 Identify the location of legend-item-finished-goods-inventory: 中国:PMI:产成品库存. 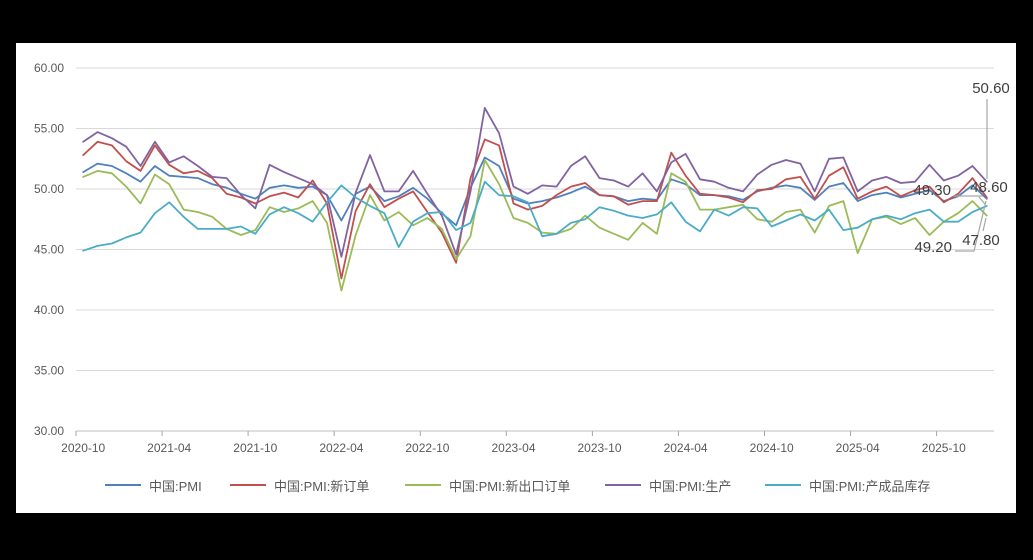
(847, 485).